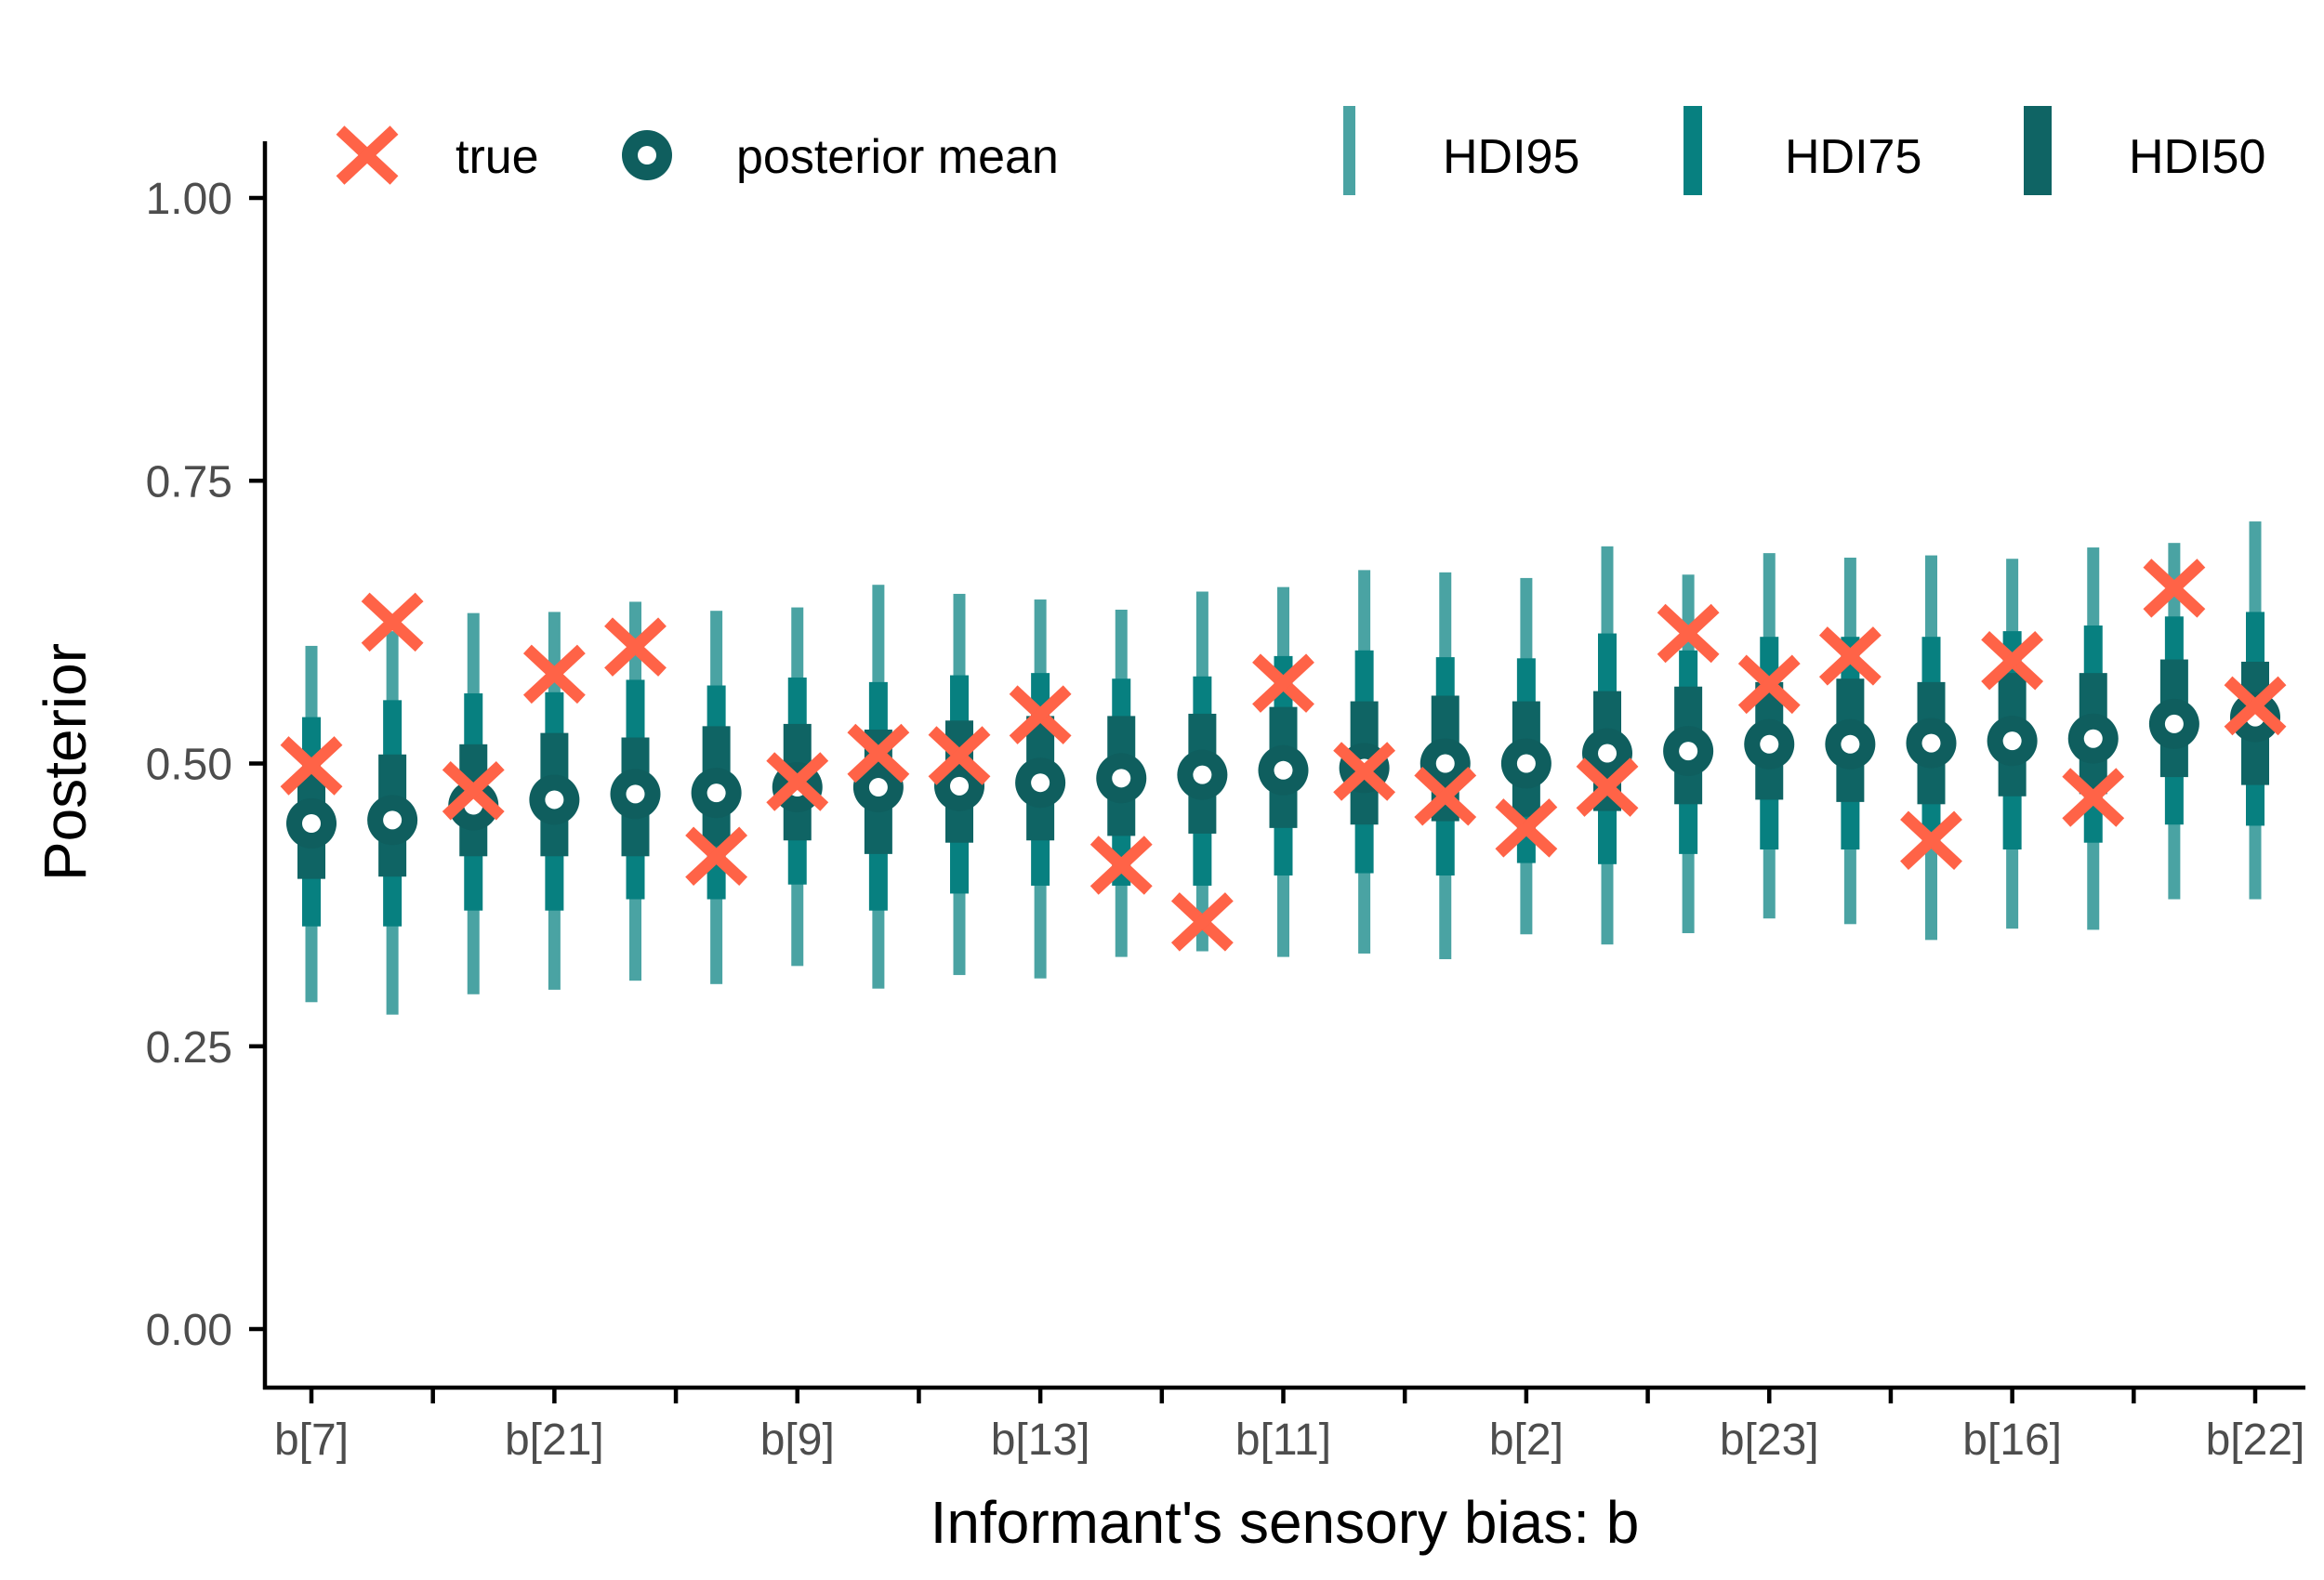 The width and height of the screenshot is (2324, 1580). Describe the element at coordinates (554, 1440) in the screenshot. I see `x-tick-label: b[21]` at that location.